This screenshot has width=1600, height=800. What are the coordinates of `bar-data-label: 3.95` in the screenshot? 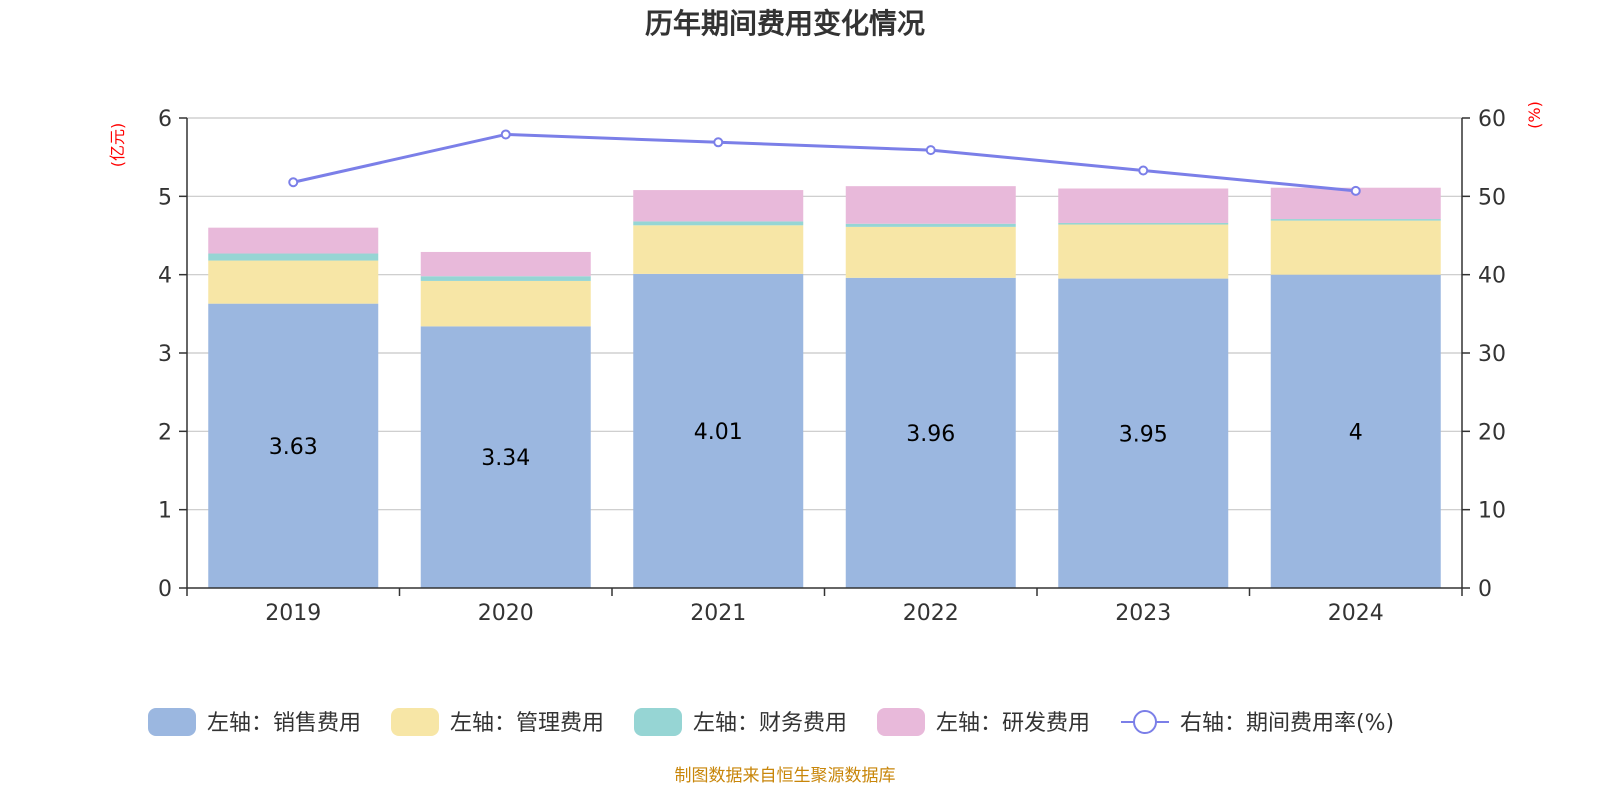 It's located at (1143, 434).